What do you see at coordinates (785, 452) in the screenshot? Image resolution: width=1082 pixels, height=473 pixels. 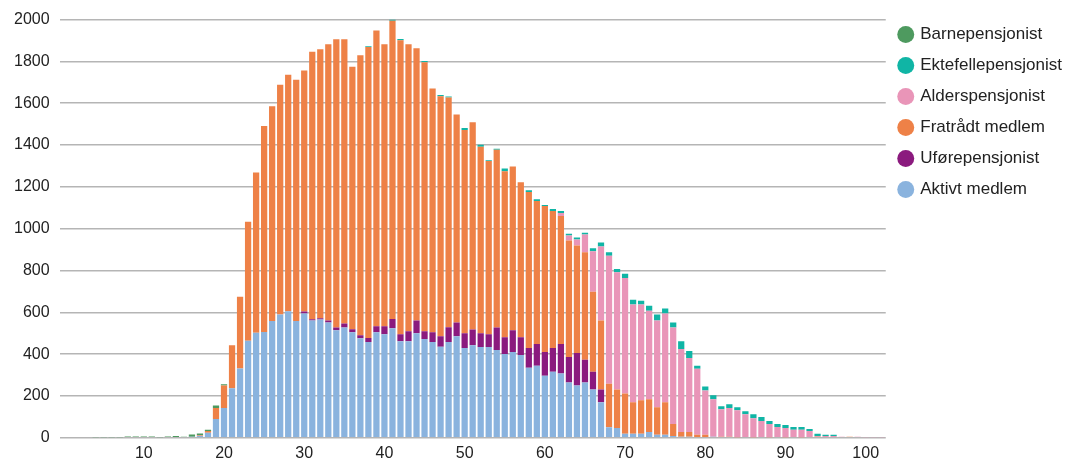 I see `x-tick-label: 90` at bounding box center [785, 452].